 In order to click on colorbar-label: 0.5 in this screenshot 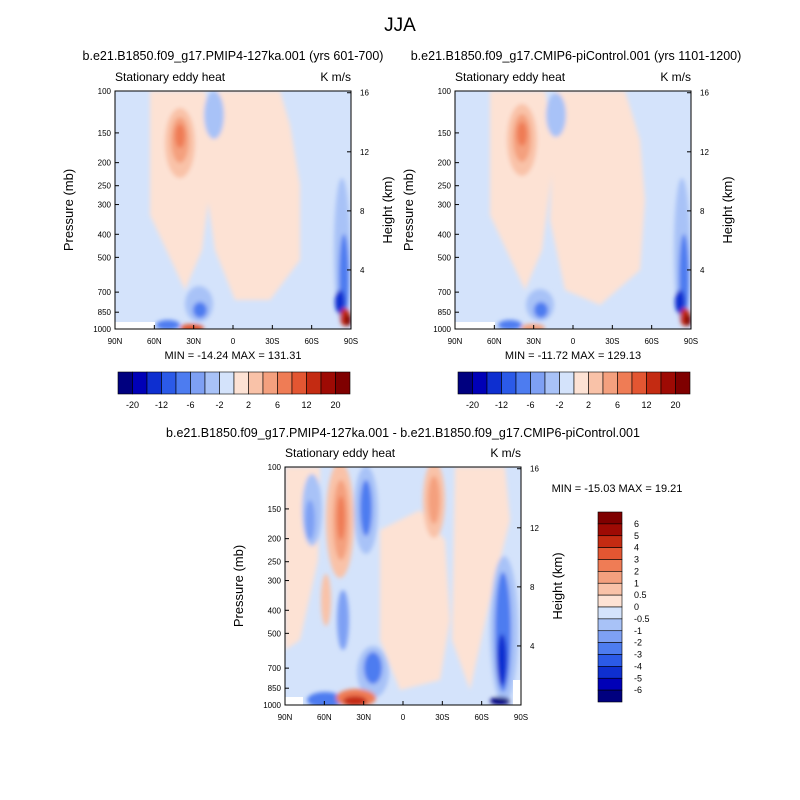, I will do `click(640, 595)`.